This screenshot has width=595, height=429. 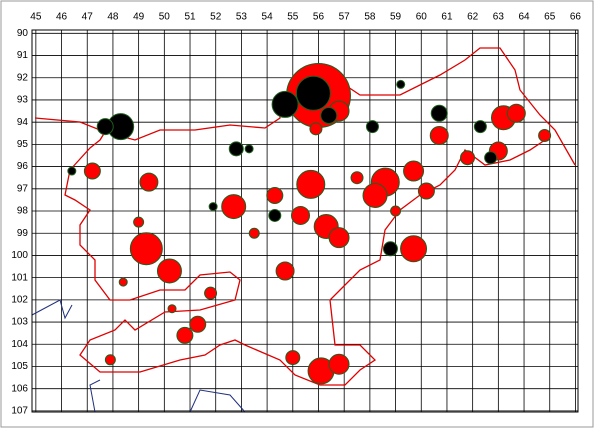 What do you see at coordinates (19, 255) in the screenshot?
I see `y-tick-label: 100` at bounding box center [19, 255].